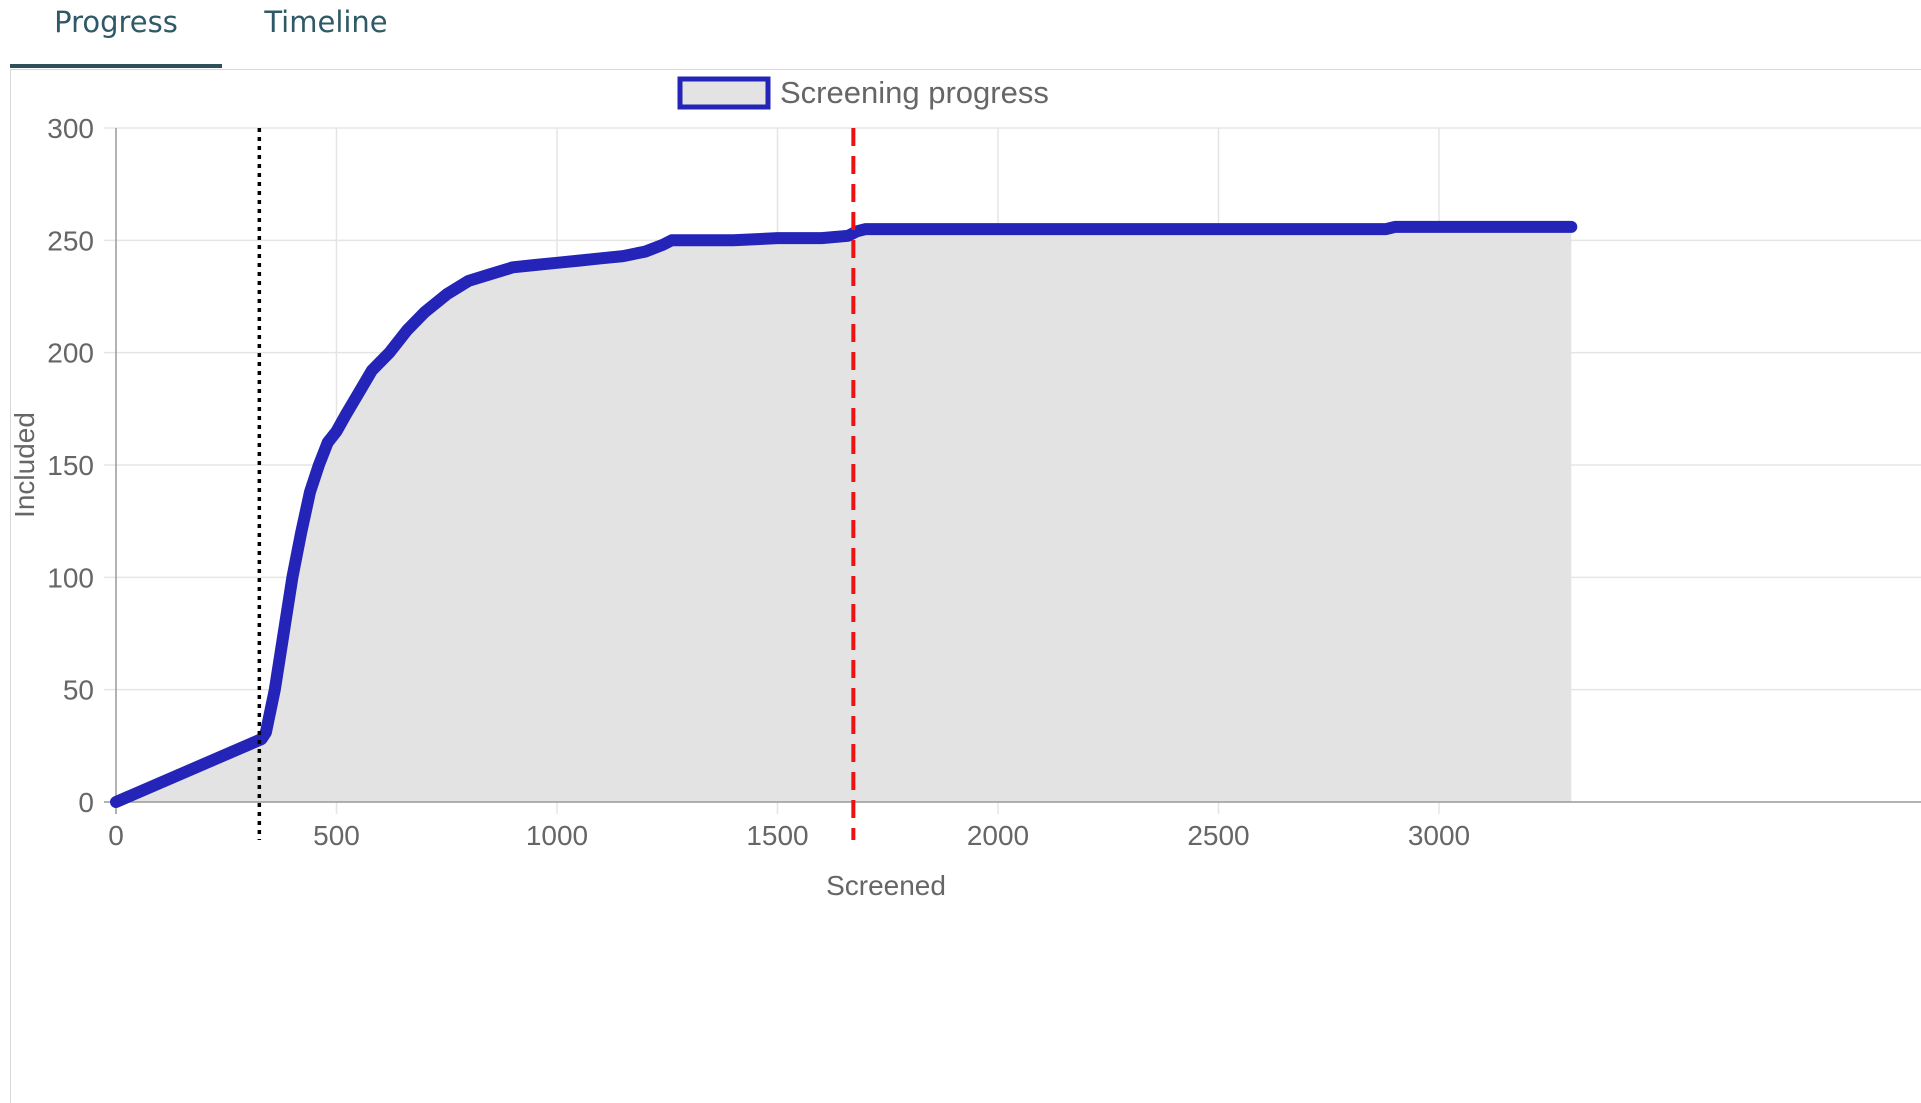 The image size is (1921, 1103). Describe the element at coordinates (326, 22) in the screenshot. I see `tab-timeline: Timeline` at that location.